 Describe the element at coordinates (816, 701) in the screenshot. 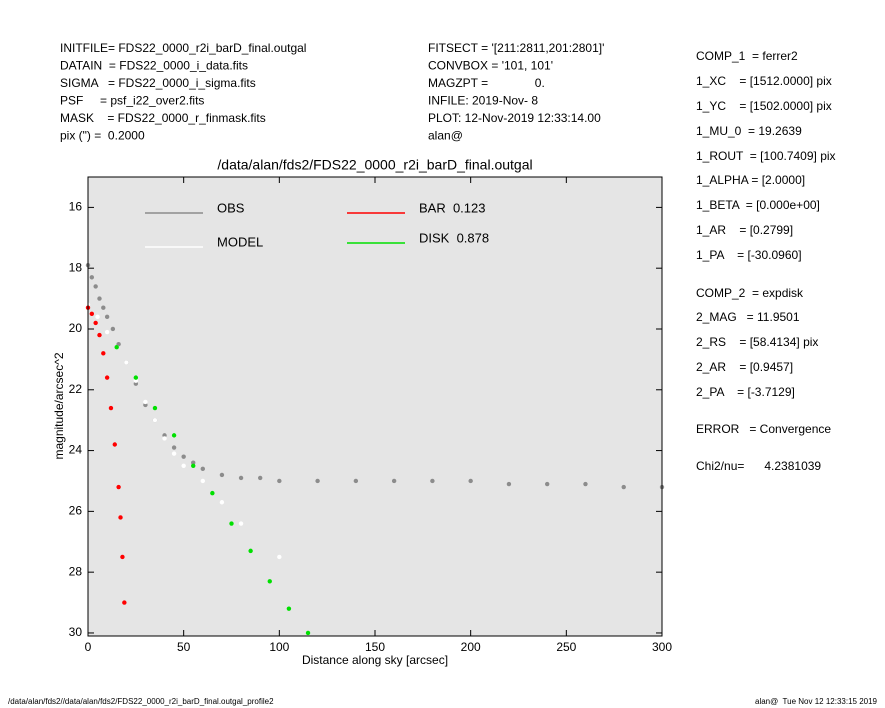

I see `footer-right: alan@ Tue Nov 12 12:33:15 2019` at that location.